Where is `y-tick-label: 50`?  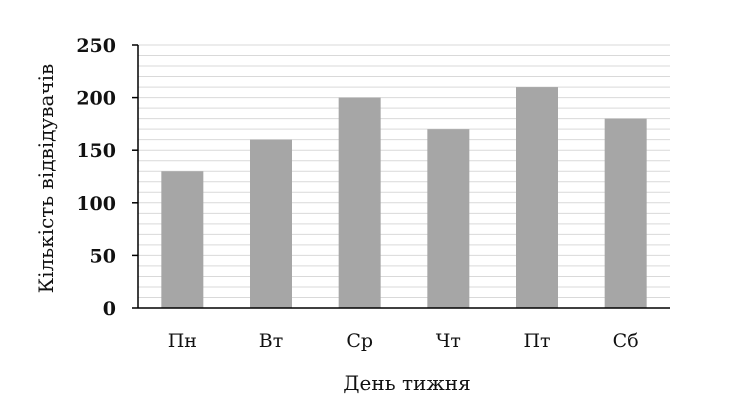 y-tick-label: 50 is located at coordinates (103, 256).